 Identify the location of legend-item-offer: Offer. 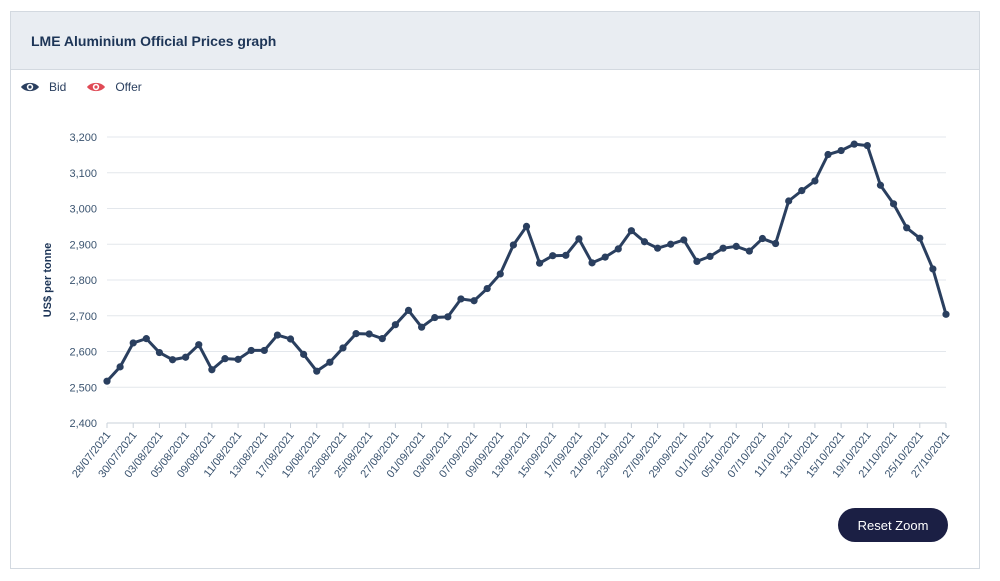
(114, 87).